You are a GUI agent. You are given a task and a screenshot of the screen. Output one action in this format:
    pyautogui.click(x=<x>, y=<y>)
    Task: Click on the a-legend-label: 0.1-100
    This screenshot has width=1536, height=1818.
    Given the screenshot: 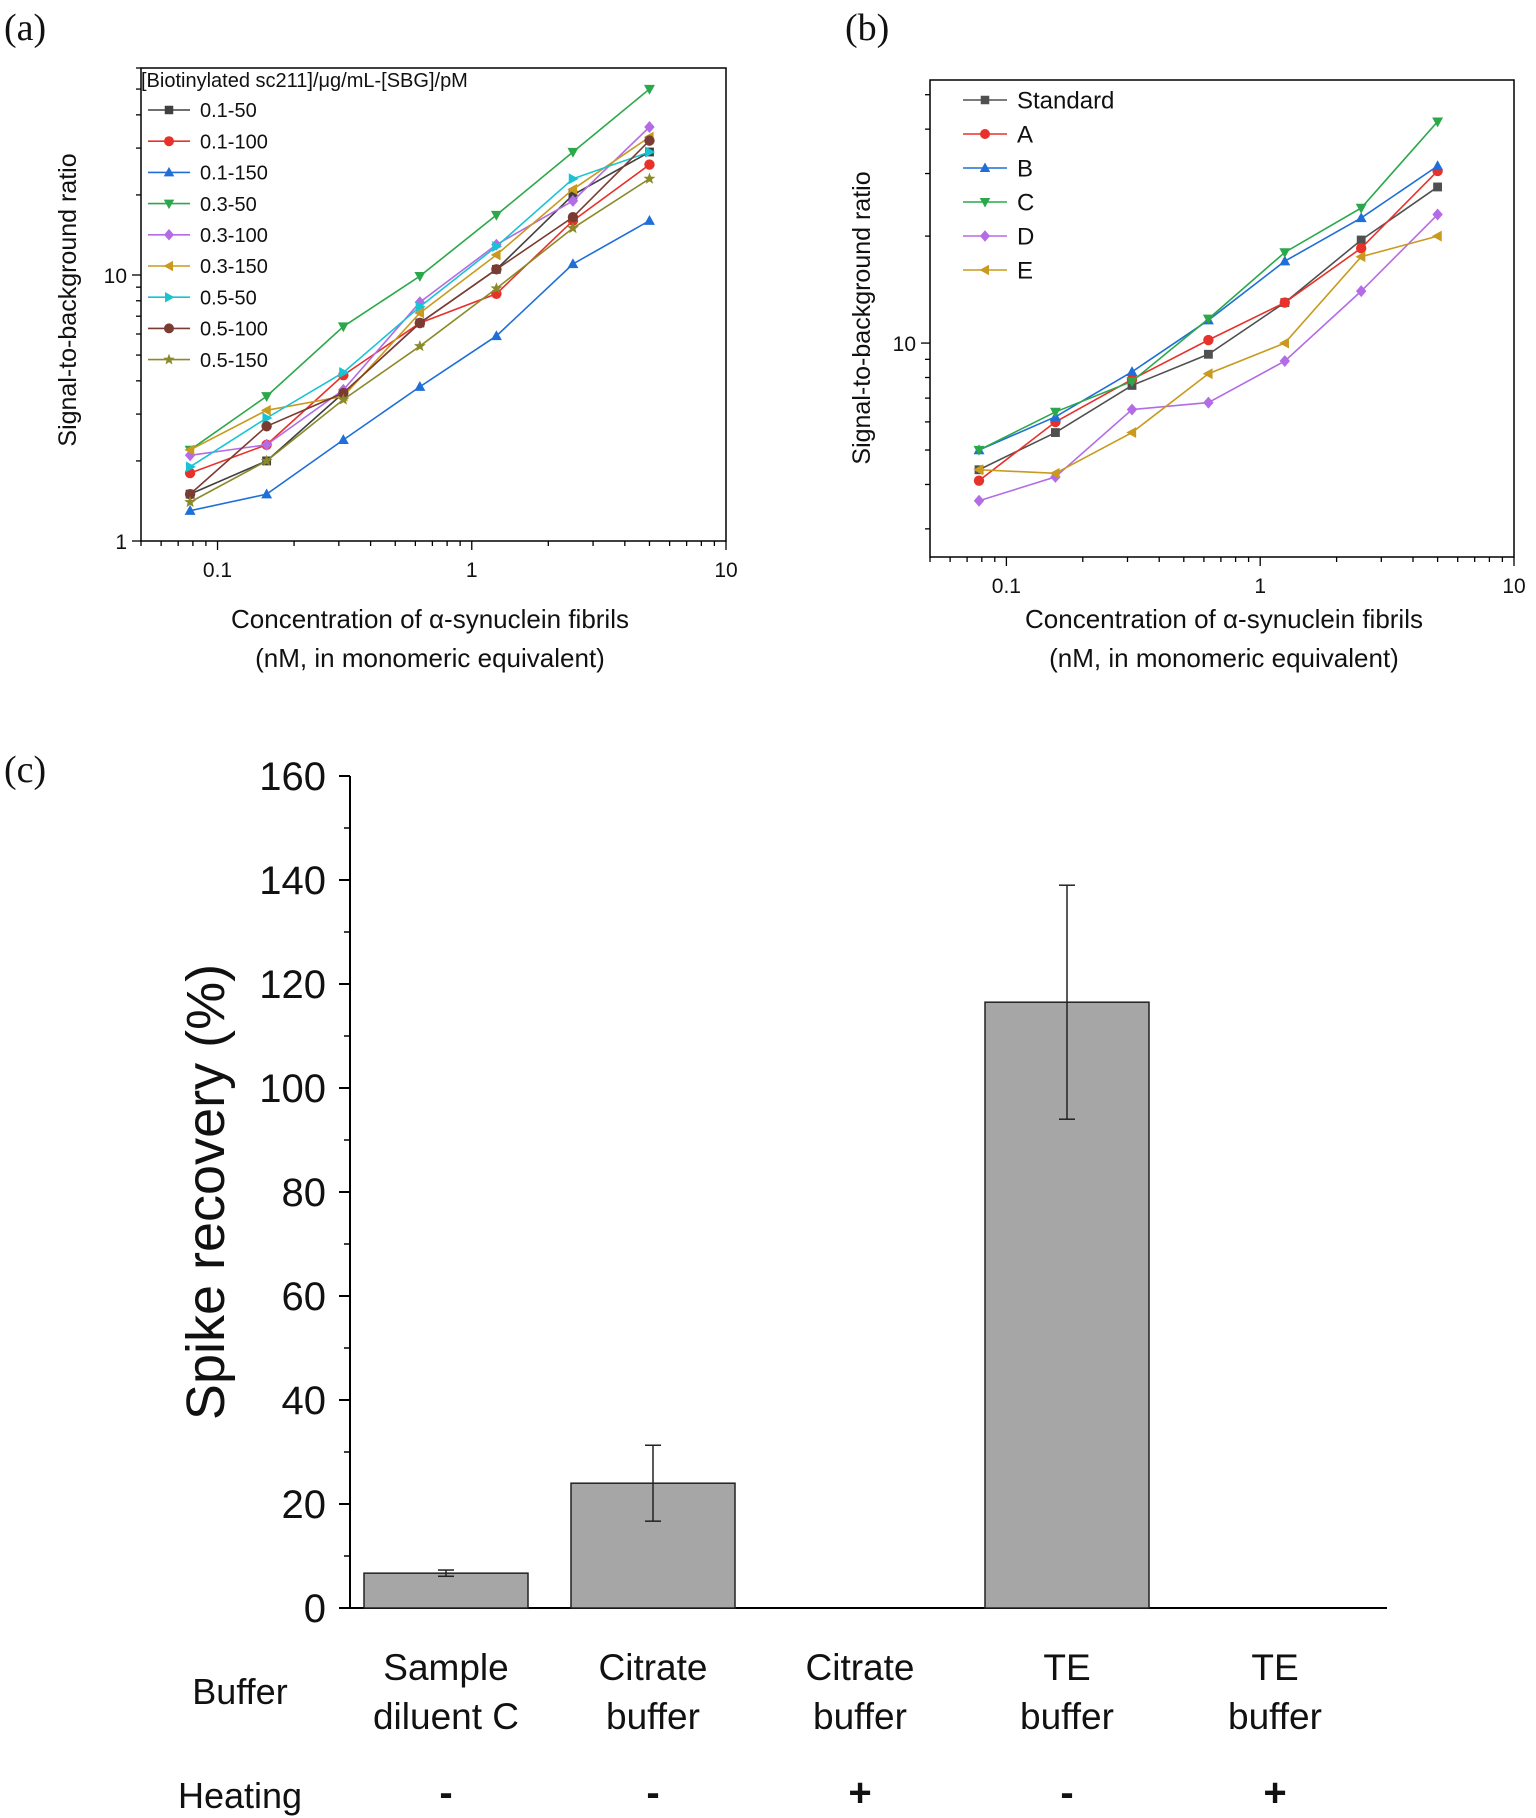 What is the action you would take?
    pyautogui.click(x=234, y=142)
    